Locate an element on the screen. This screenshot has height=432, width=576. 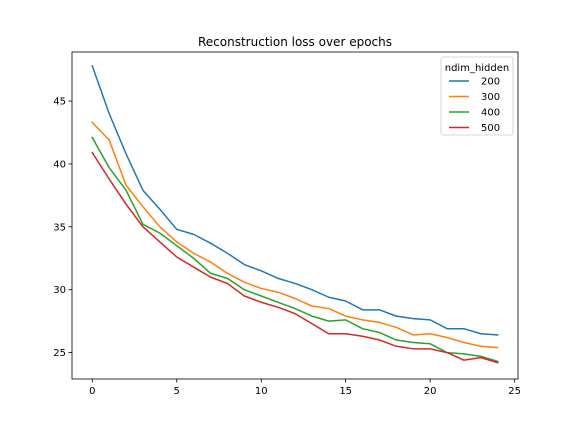
x-tick-label: 25 is located at coordinates (514, 391).